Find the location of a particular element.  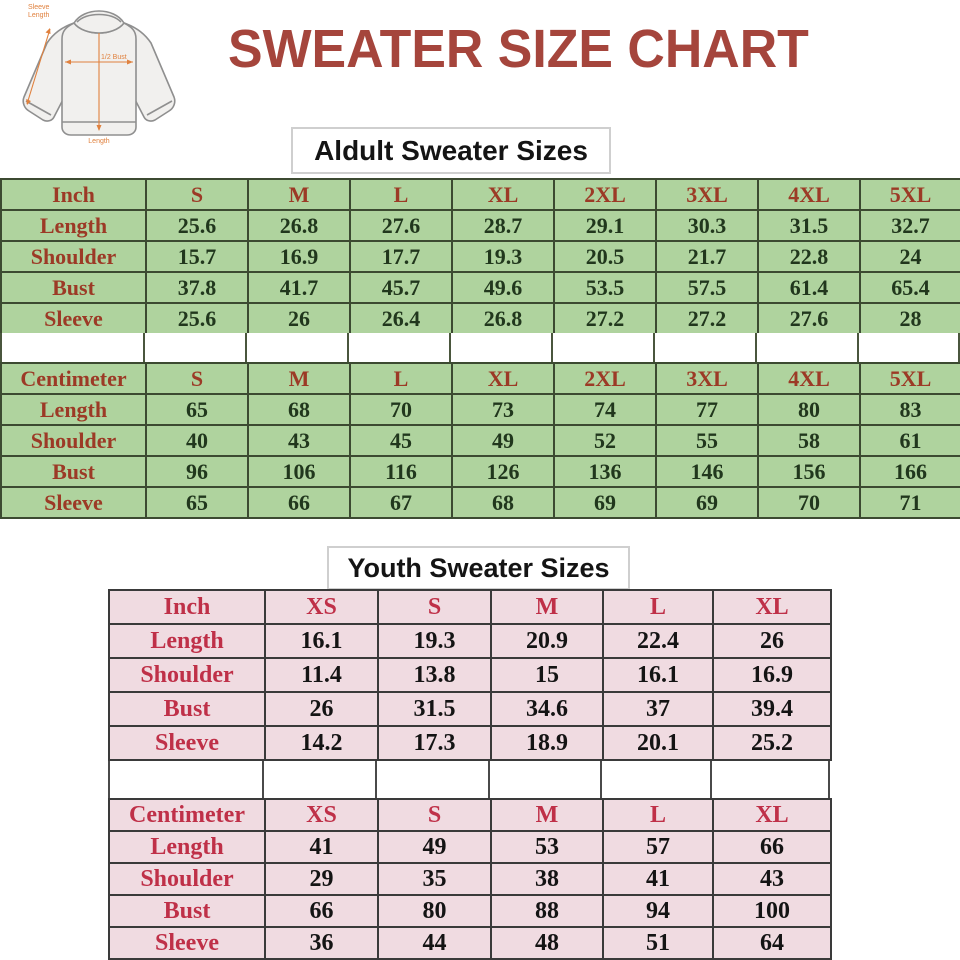

measure-value: 74 is located at coordinates (605, 409).